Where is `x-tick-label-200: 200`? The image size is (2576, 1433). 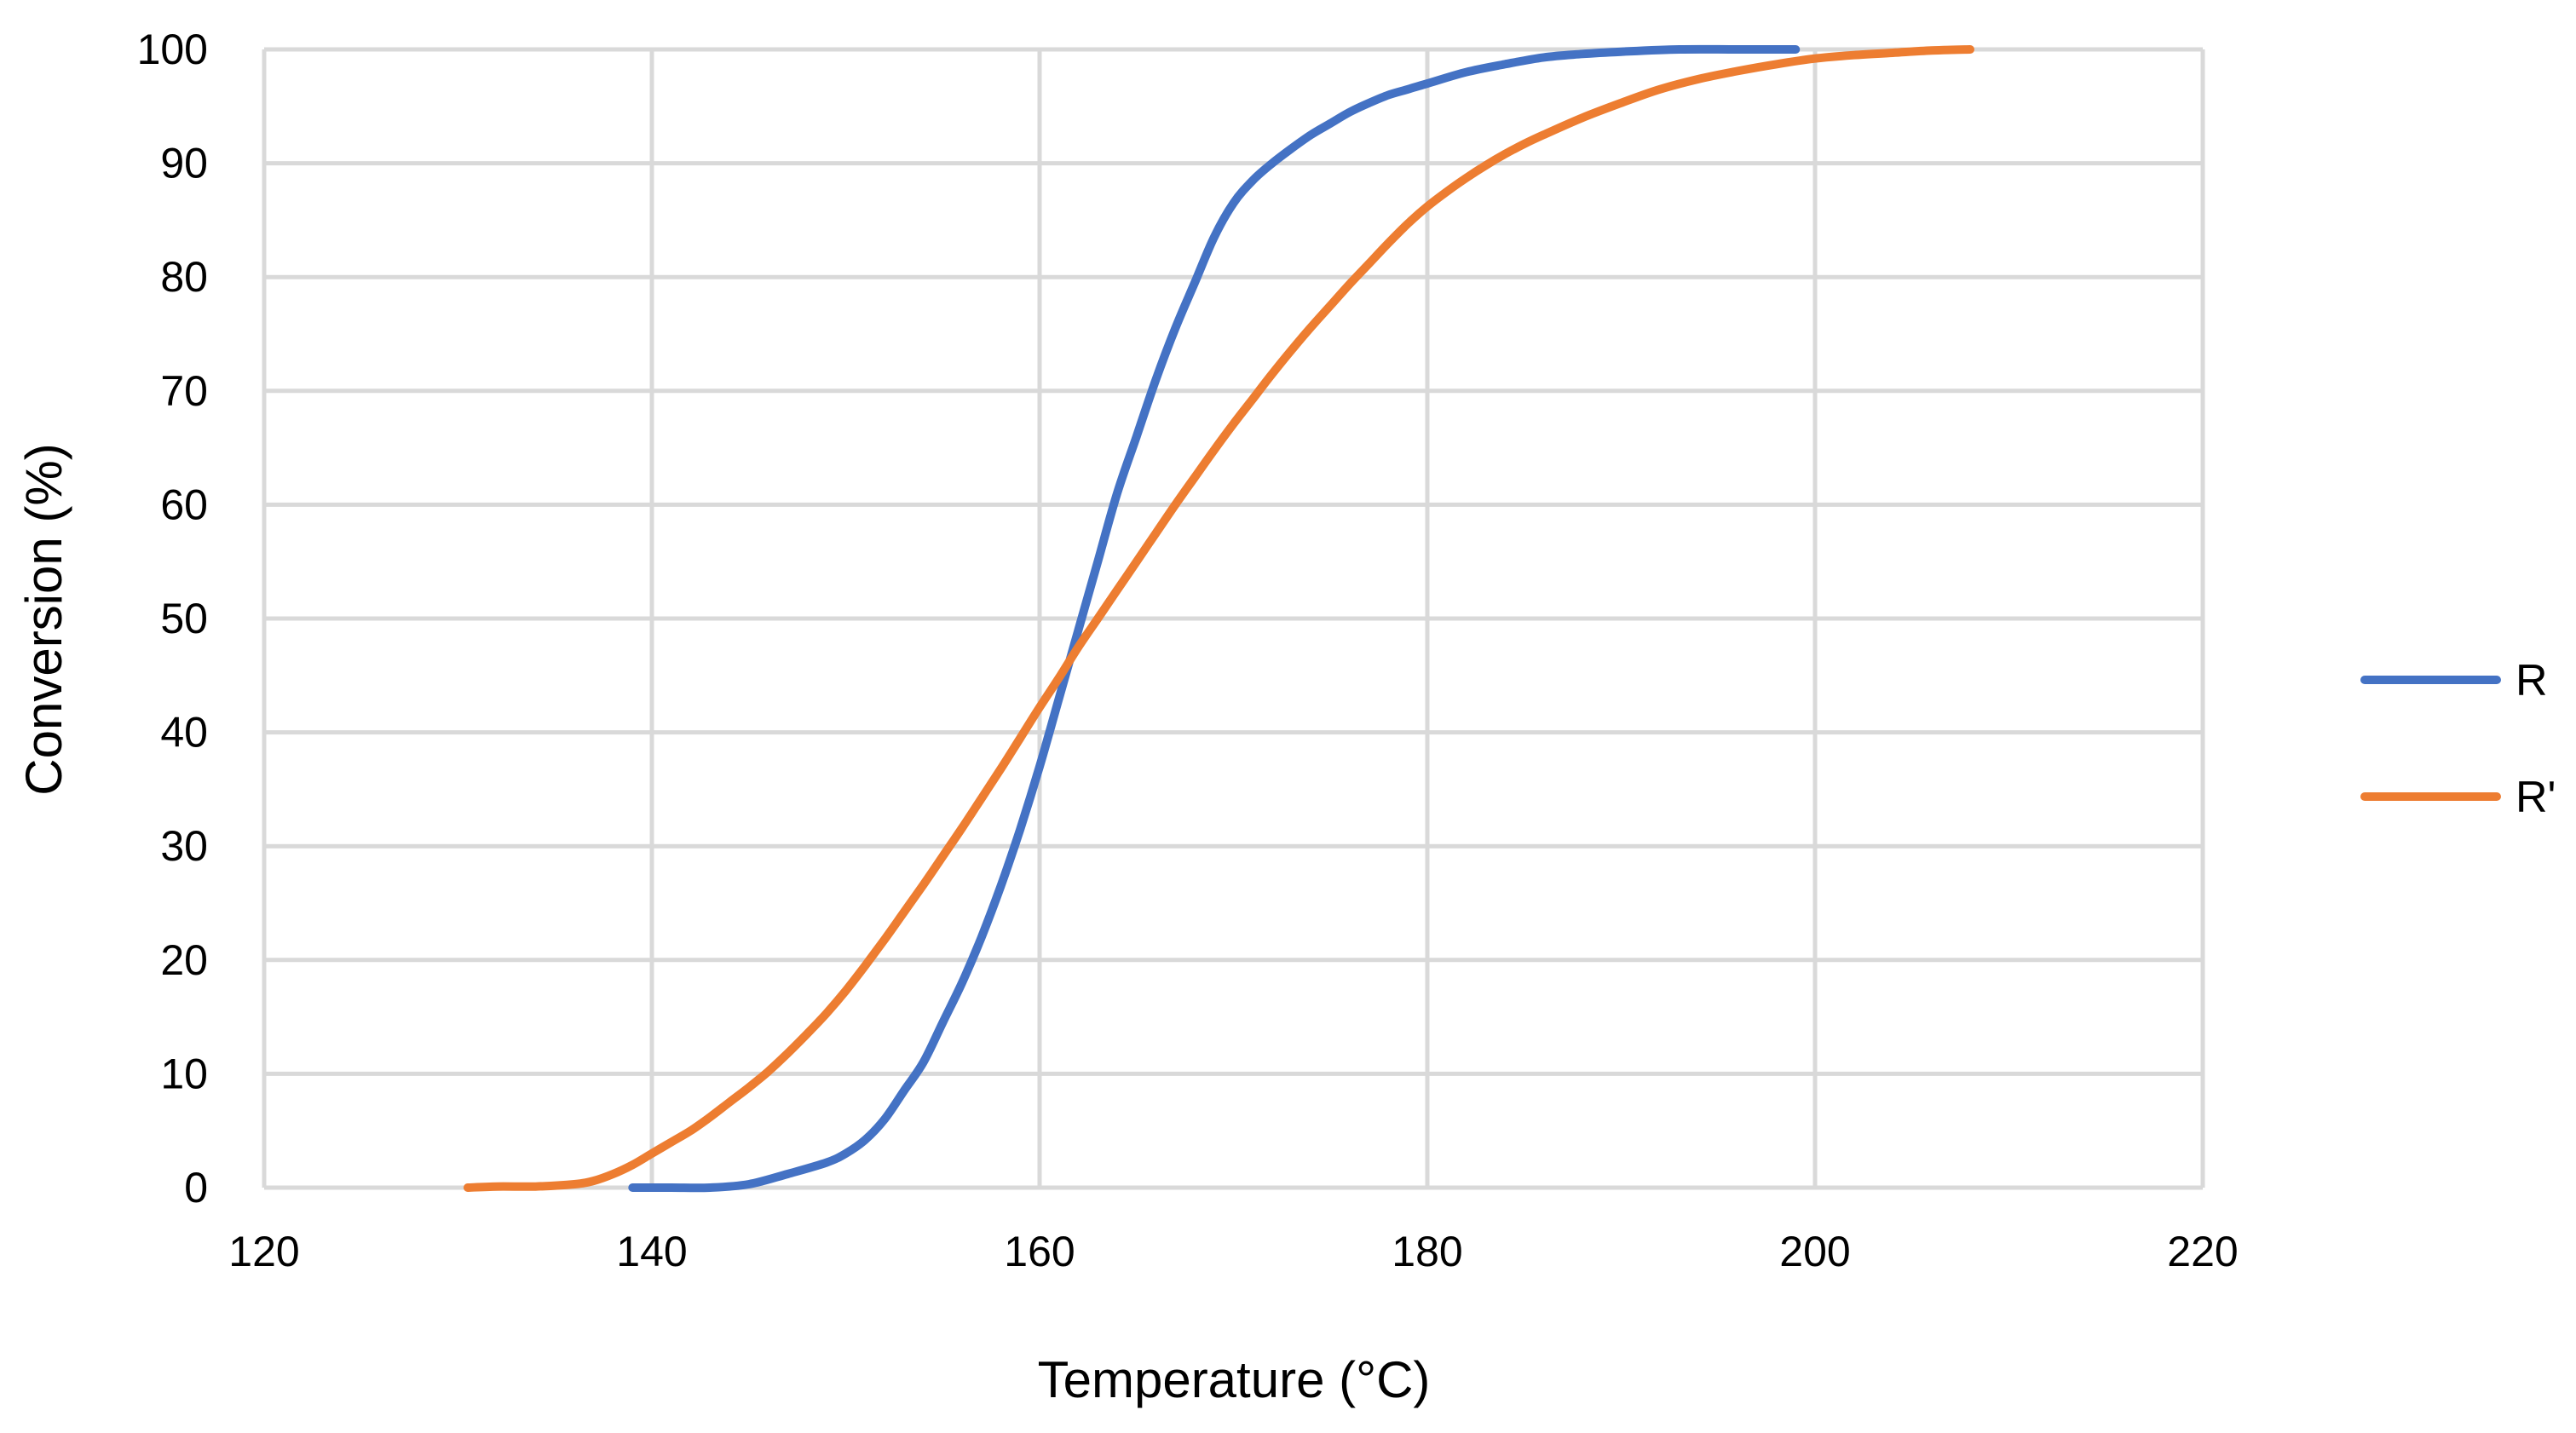
x-tick-label-200: 200 is located at coordinates (1814, 1251).